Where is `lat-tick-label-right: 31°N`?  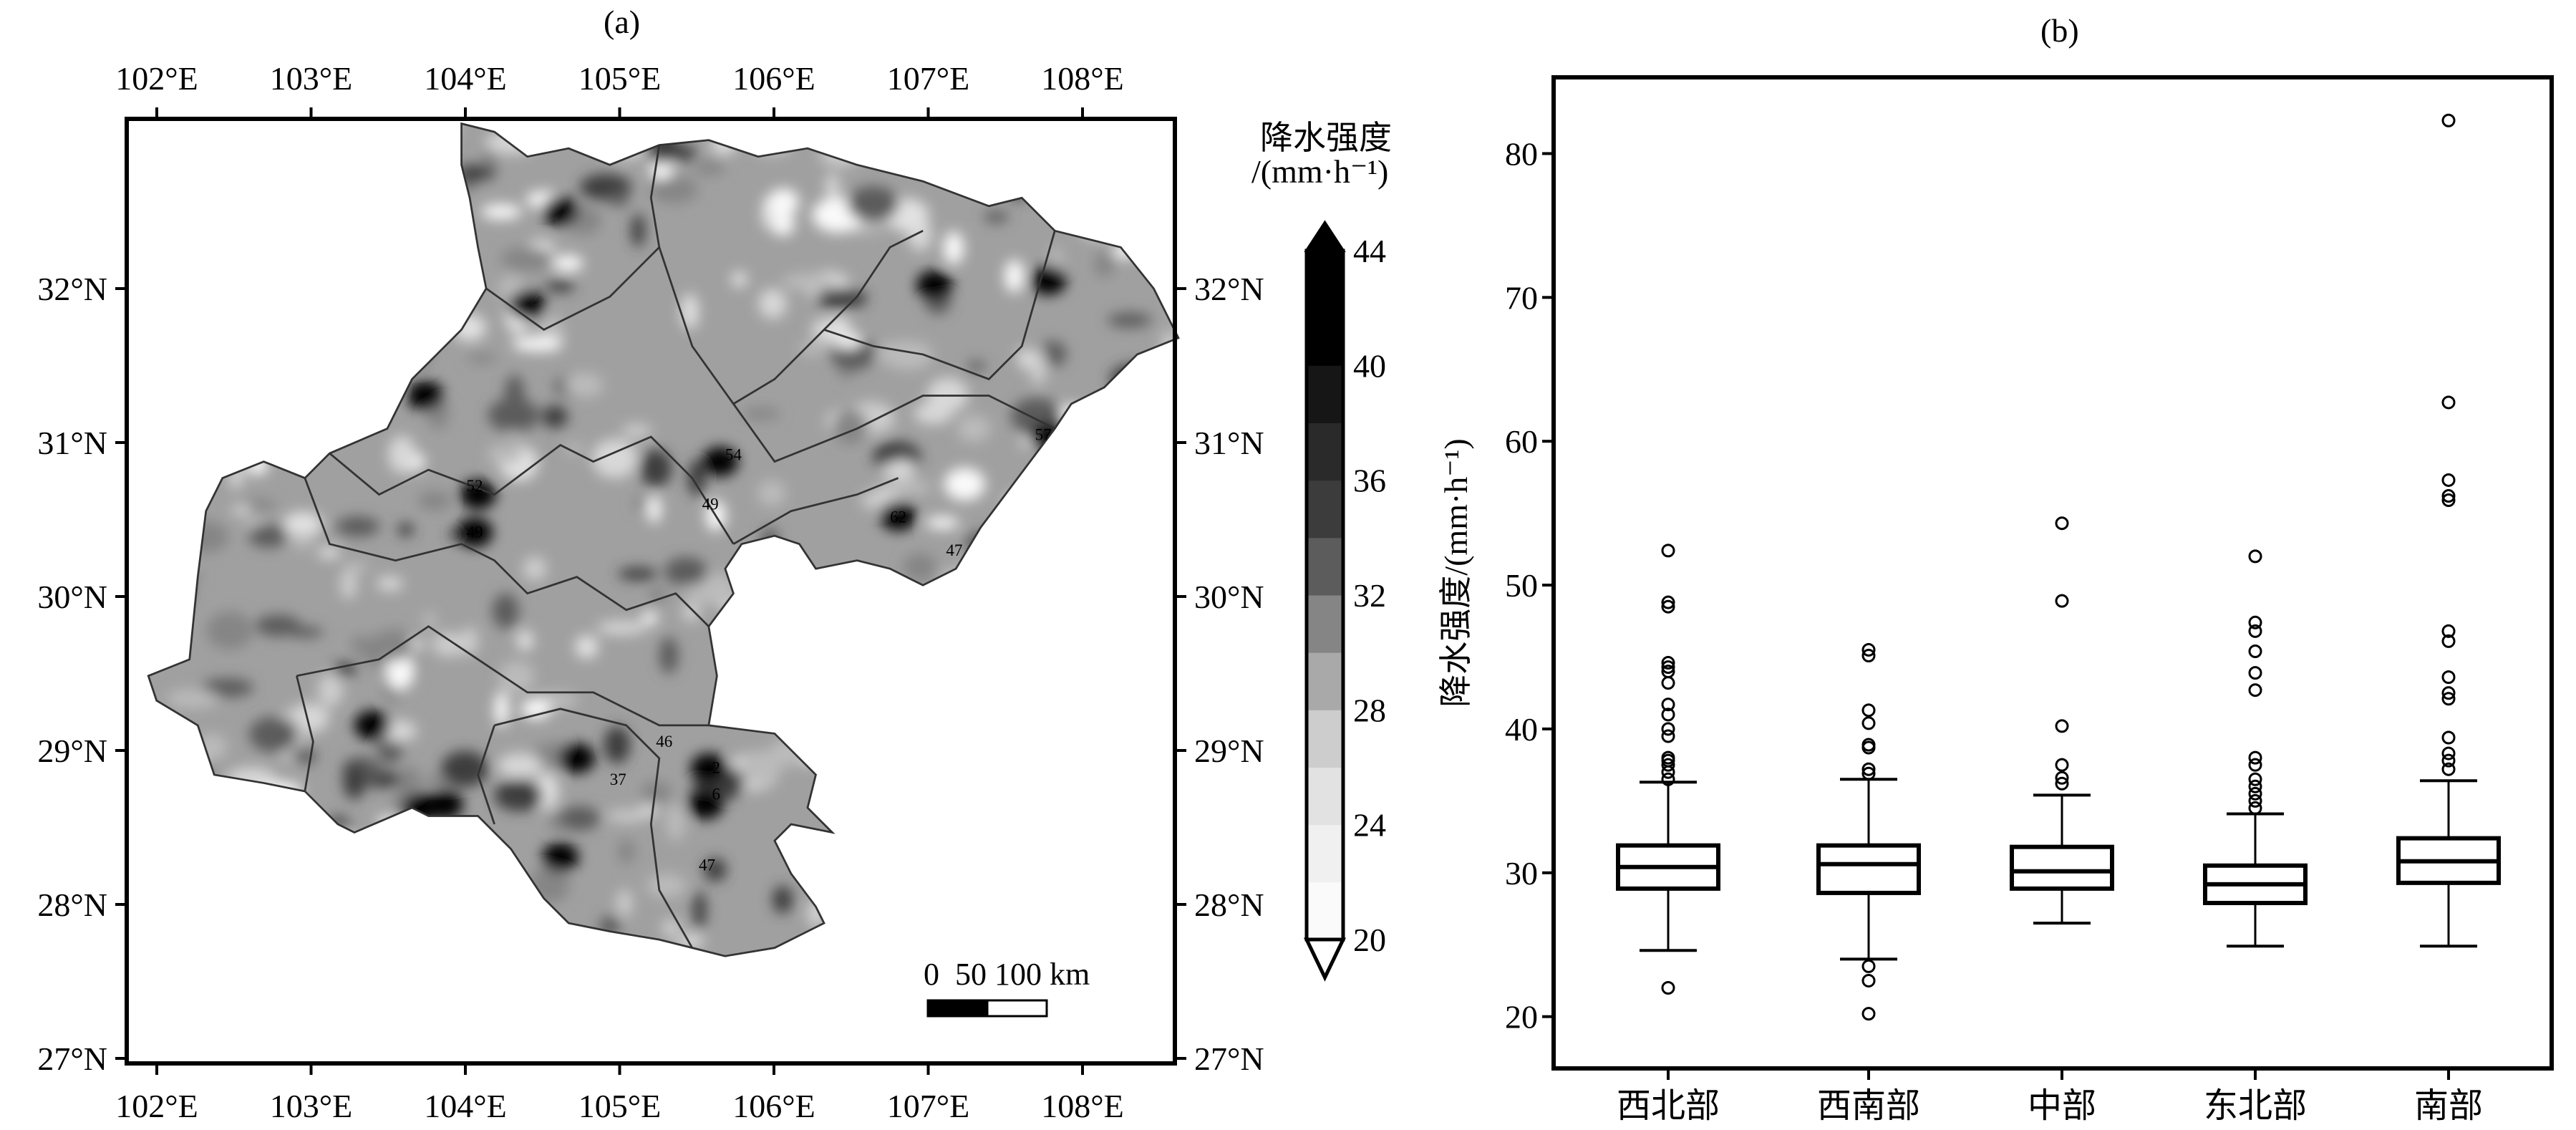
lat-tick-label-right: 31°N is located at coordinates (1229, 443).